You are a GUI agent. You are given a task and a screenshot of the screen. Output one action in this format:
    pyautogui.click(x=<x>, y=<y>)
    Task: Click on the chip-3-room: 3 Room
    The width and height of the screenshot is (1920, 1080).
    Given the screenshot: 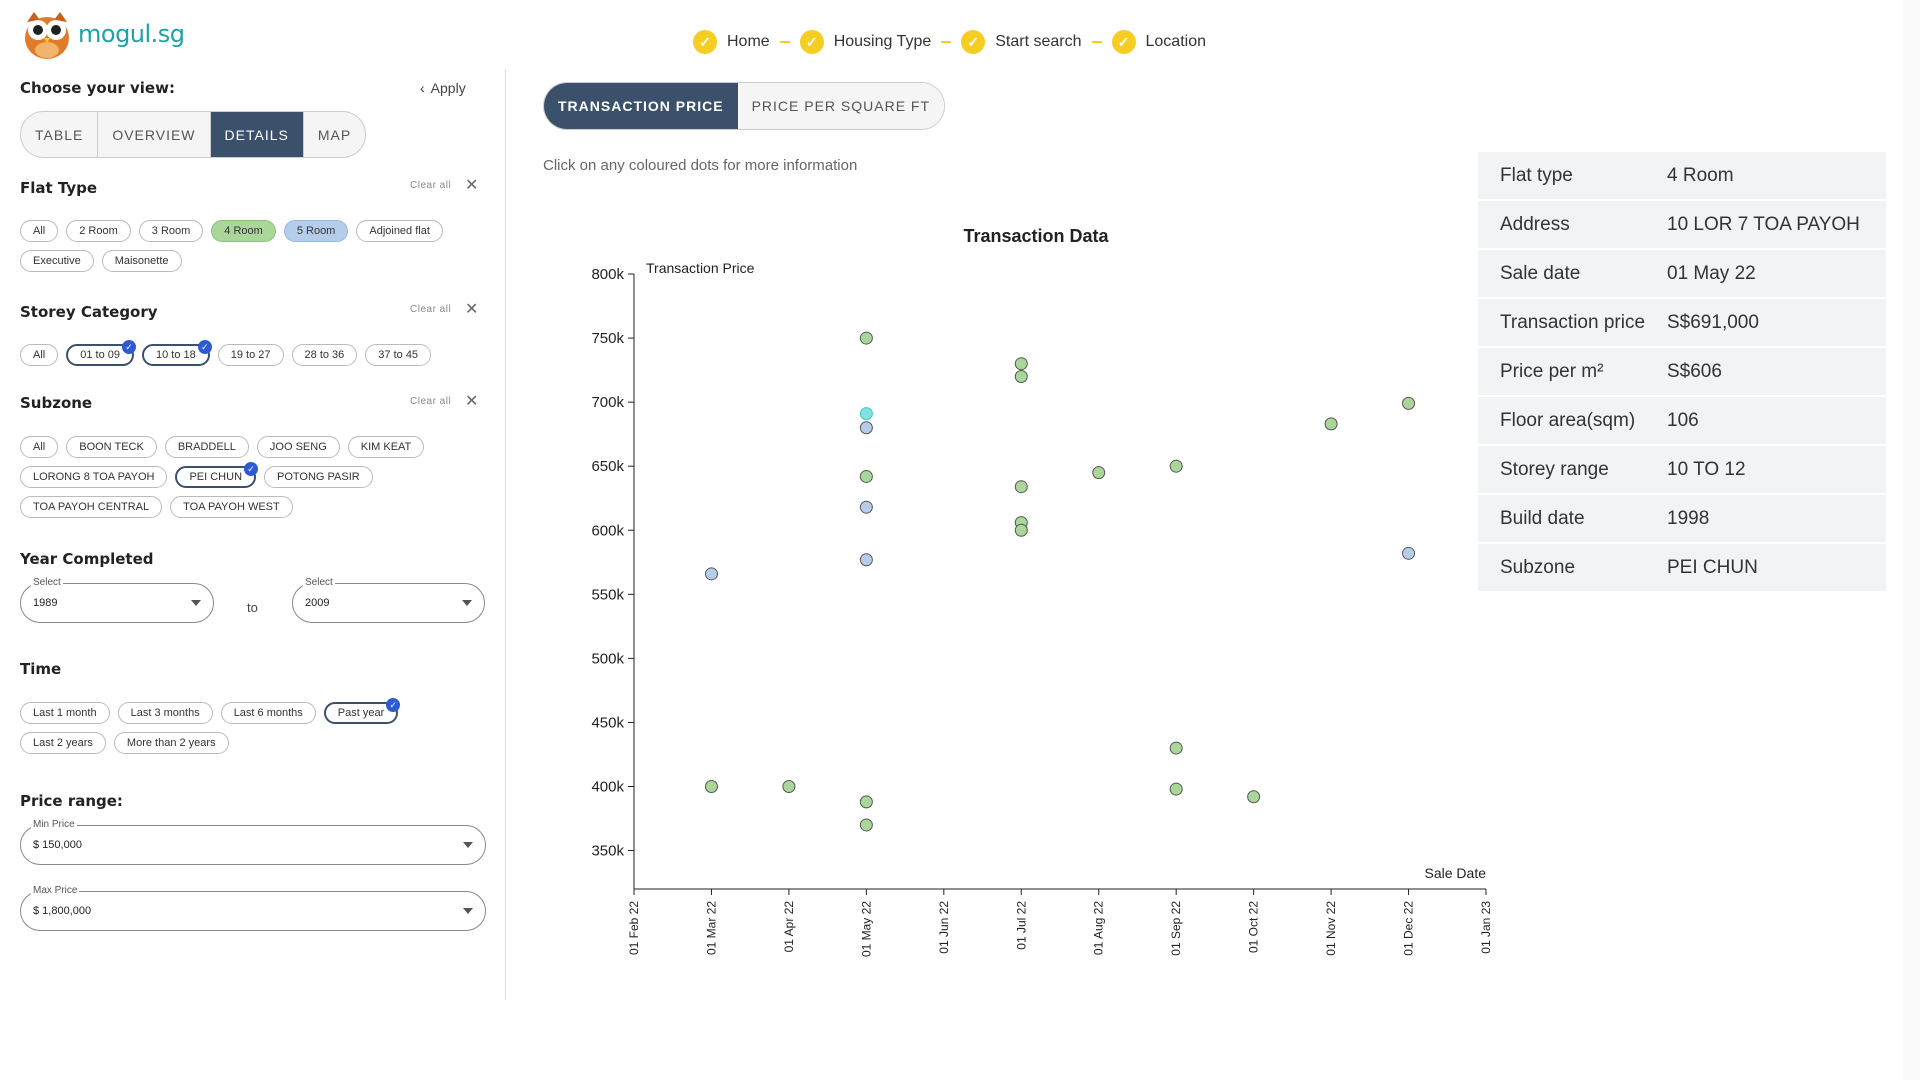 What is the action you would take?
    pyautogui.click(x=171, y=231)
    